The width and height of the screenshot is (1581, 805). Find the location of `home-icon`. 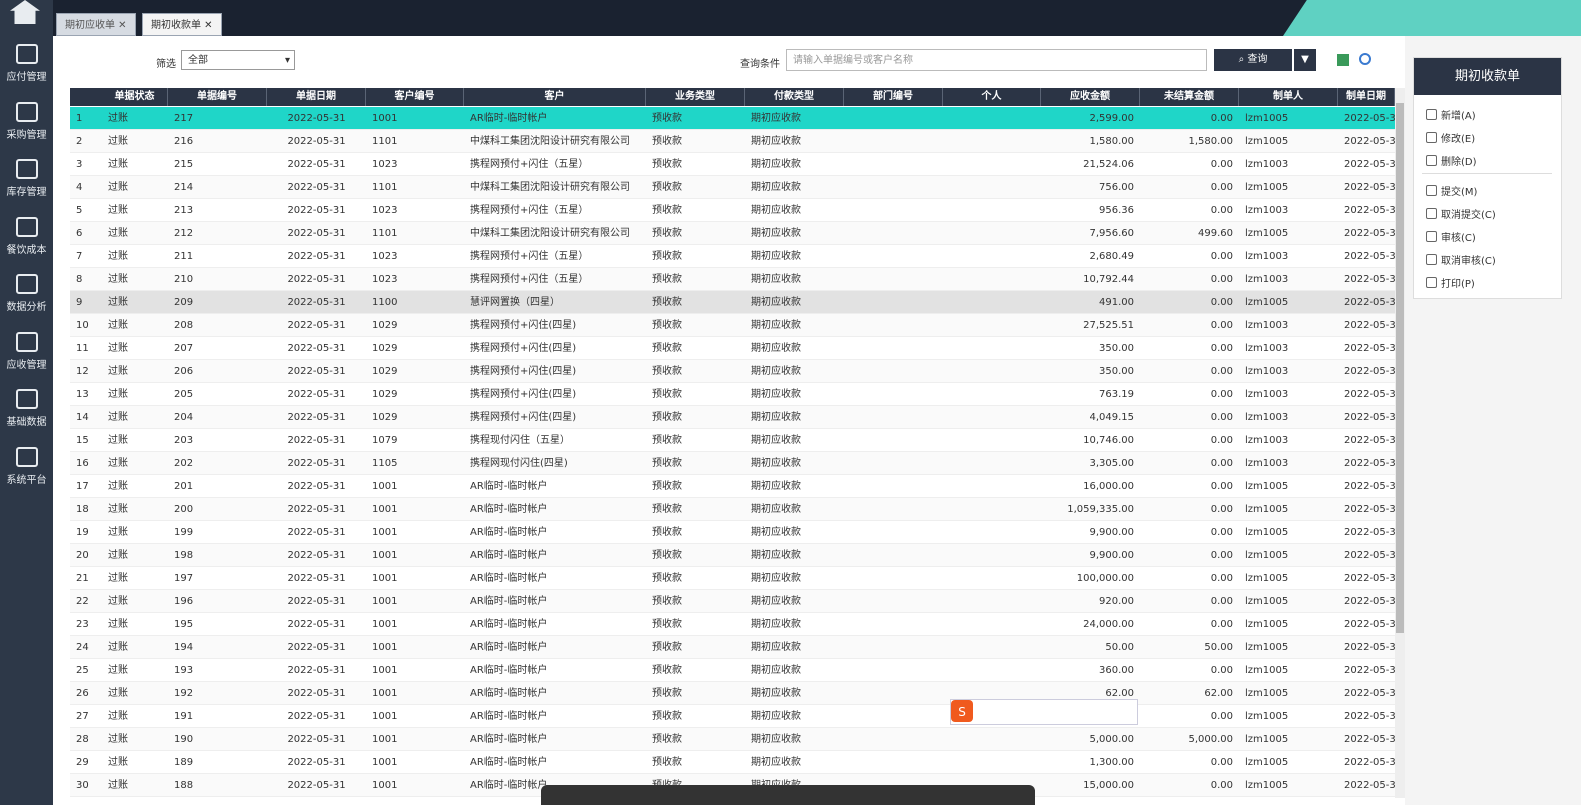

home-icon is located at coordinates (25, 12).